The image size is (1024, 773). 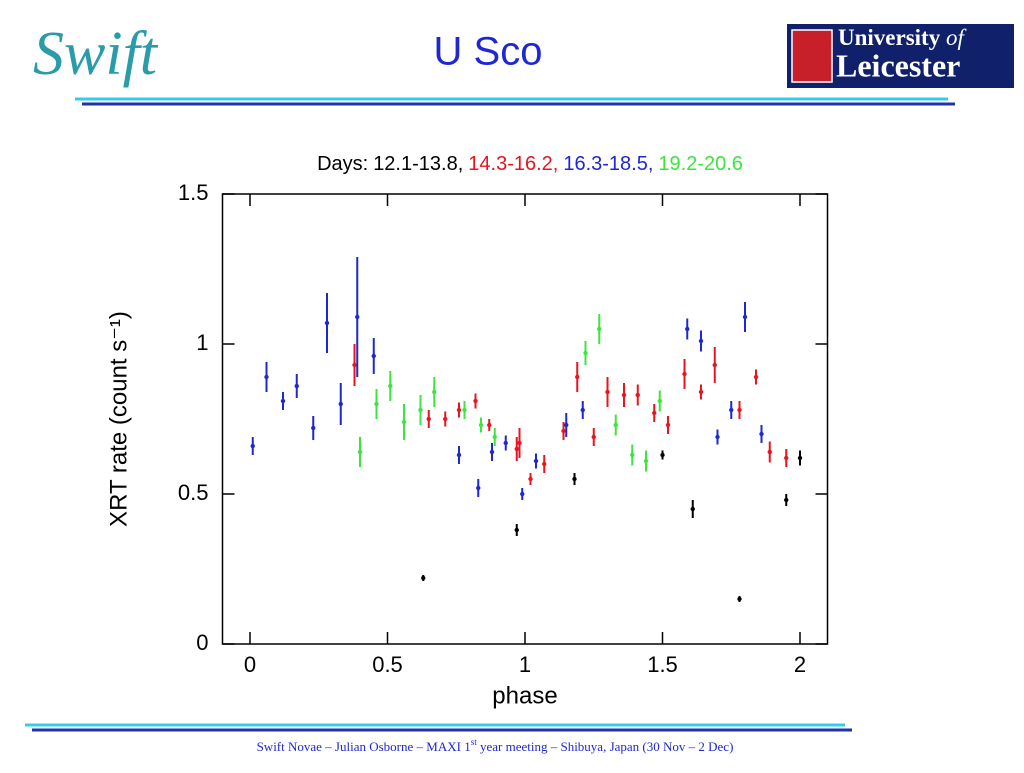 What do you see at coordinates (662, 664) in the screenshot?
I see `x-tick-label: 1.5` at bounding box center [662, 664].